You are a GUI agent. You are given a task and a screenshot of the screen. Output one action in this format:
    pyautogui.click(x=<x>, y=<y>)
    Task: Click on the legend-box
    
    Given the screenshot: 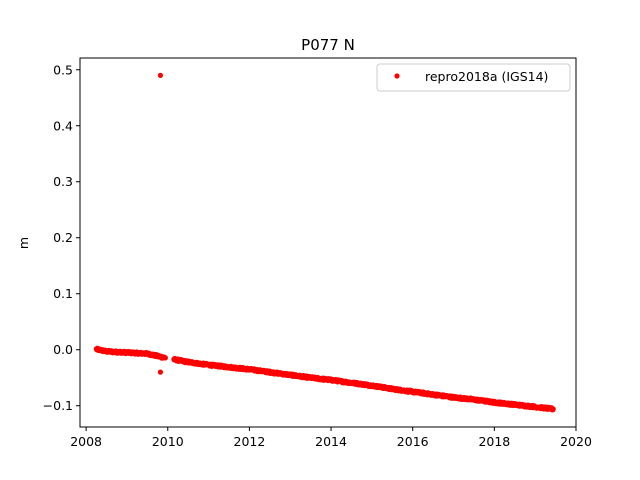 What is the action you would take?
    pyautogui.click(x=473, y=77)
    